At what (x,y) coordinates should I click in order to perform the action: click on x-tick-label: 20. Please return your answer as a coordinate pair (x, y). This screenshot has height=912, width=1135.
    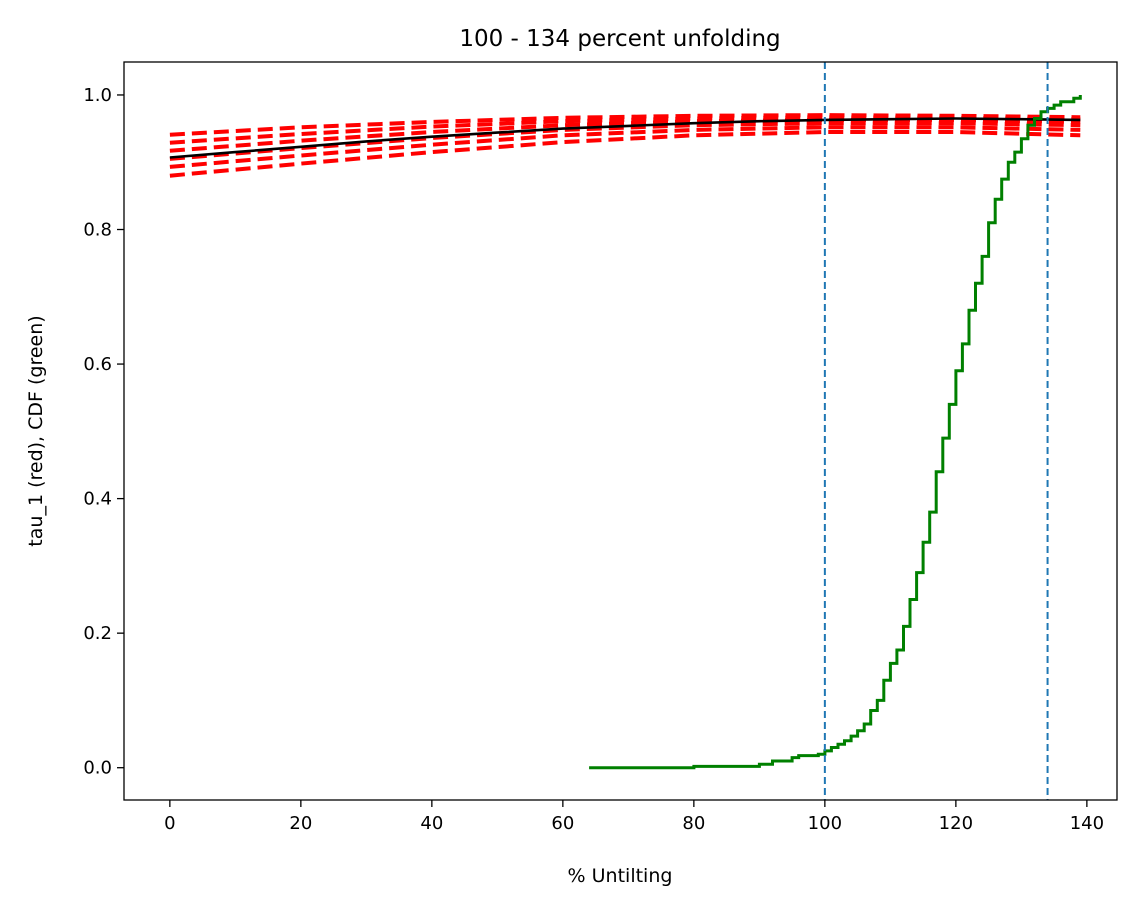
    Looking at the image, I should click on (300, 823).